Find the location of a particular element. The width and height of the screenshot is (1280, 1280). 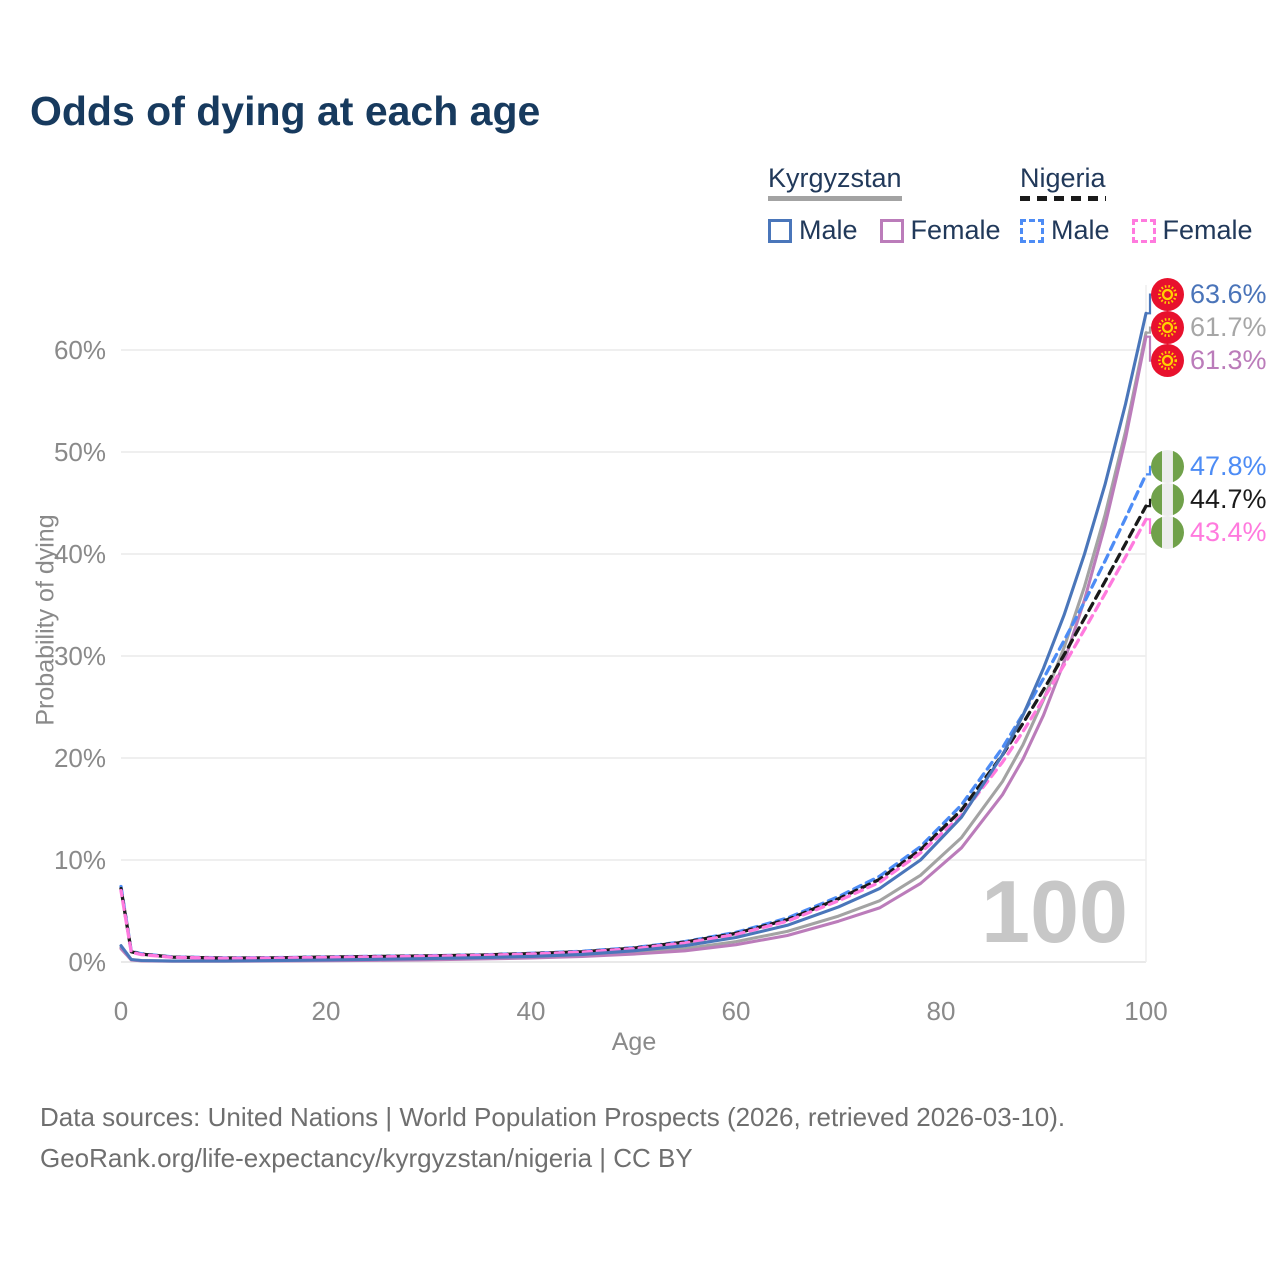

y-tick-label: 40% is located at coordinates (80, 554).